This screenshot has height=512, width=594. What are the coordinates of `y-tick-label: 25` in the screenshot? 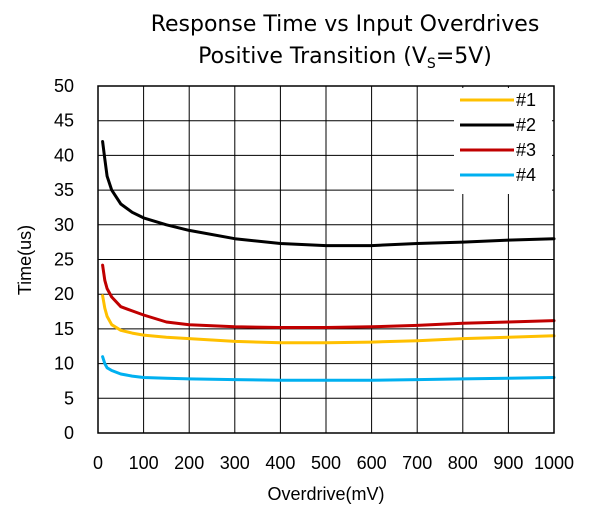 It's located at (64, 260).